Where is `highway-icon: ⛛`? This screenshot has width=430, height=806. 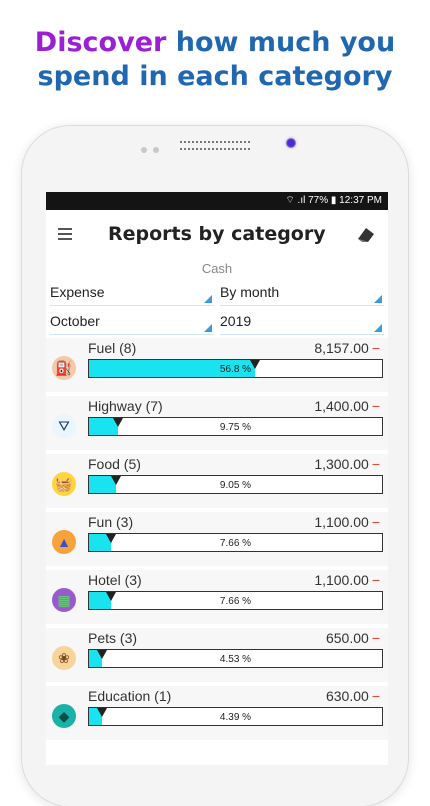 highway-icon: ⛛ is located at coordinates (64, 426).